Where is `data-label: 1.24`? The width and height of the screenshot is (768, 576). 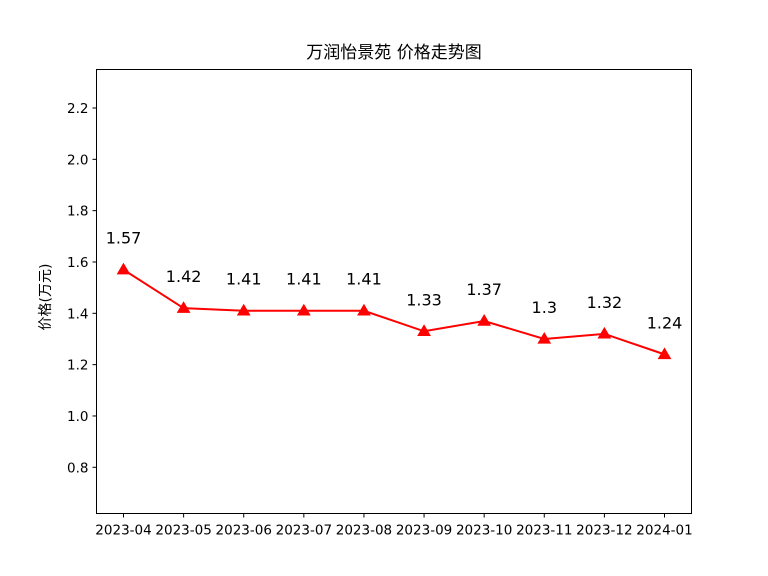 data-label: 1.24 is located at coordinates (665, 322).